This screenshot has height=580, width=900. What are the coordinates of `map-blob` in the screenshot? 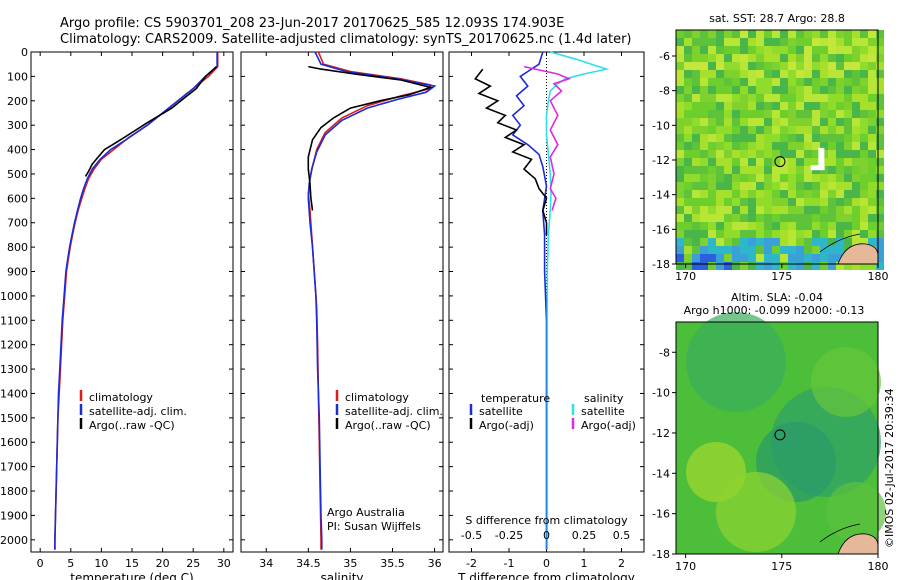 It's located at (856, 512).